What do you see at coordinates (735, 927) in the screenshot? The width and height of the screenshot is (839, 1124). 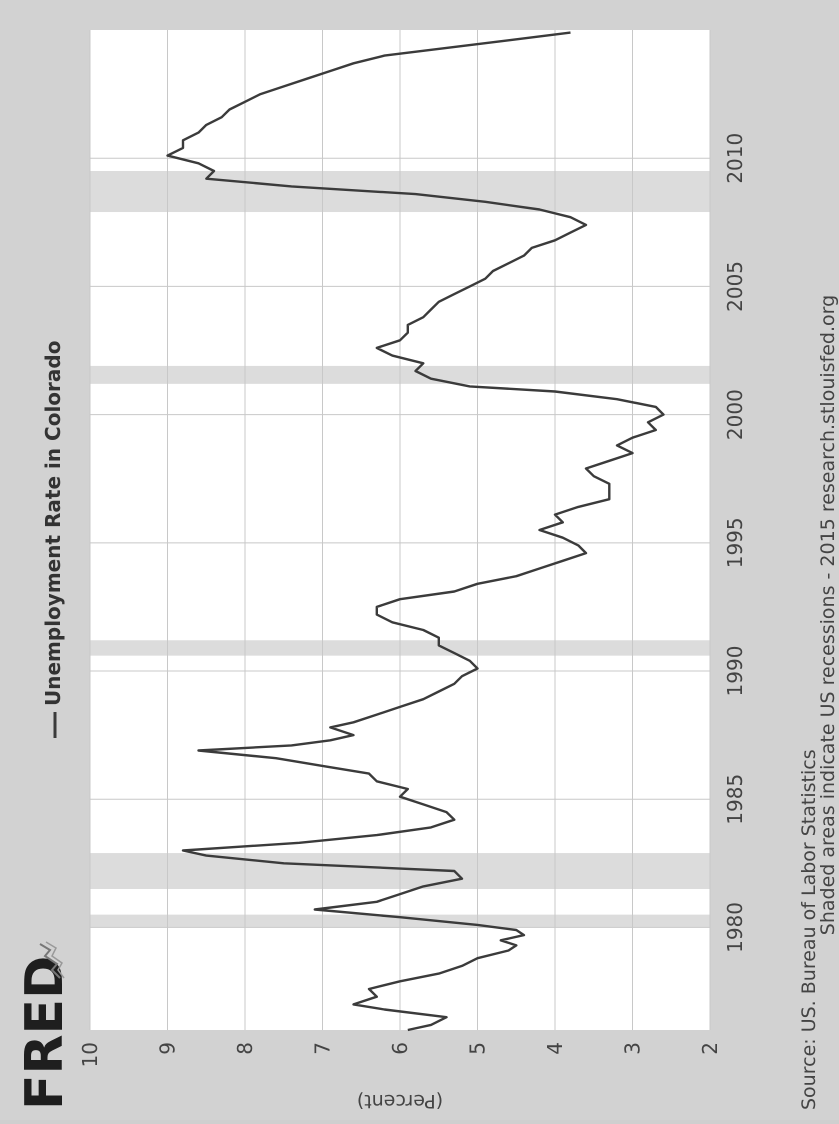 I see `x-tick-label: 1980` at bounding box center [735, 927].